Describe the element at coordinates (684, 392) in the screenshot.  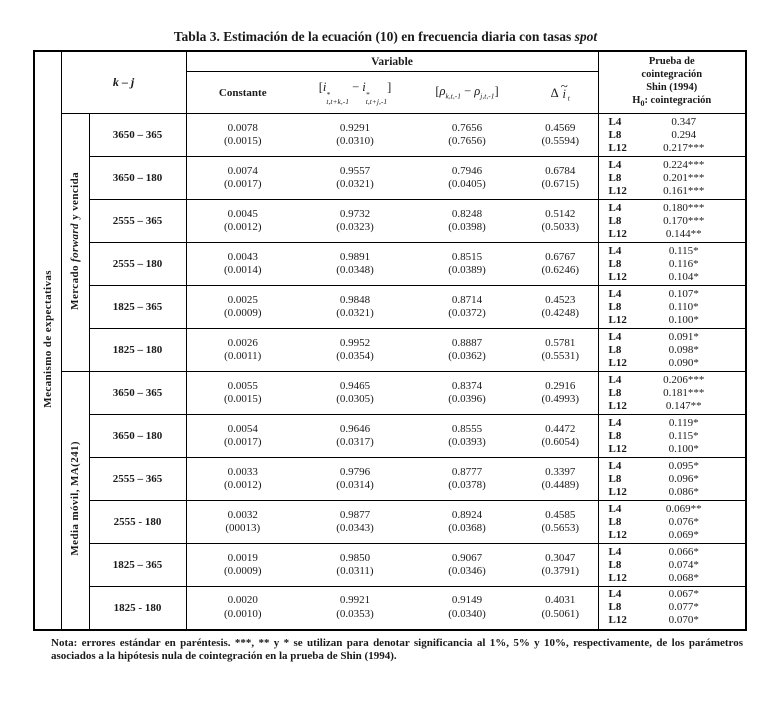
I see `shin-statistic: 0.181***` at that location.